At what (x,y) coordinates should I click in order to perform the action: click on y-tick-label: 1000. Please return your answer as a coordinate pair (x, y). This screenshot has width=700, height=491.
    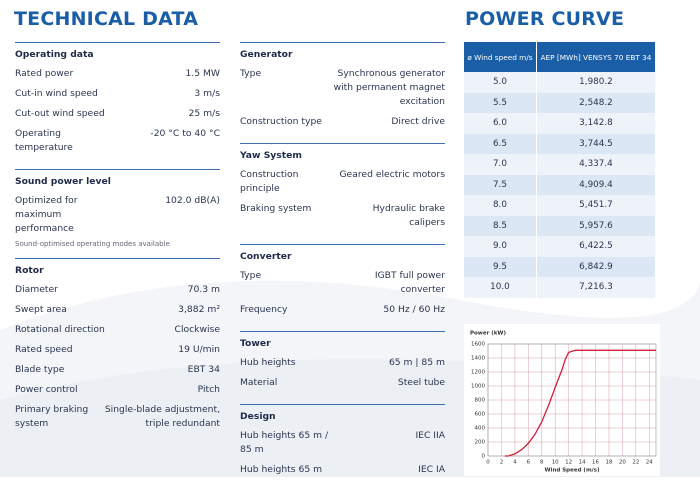
    Looking at the image, I should click on (478, 387).